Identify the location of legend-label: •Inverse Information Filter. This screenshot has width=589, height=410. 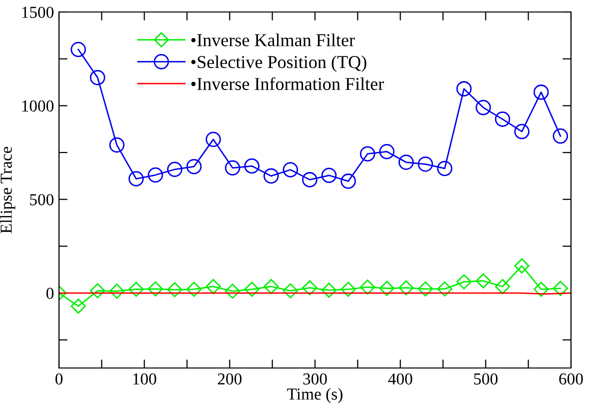
(287, 83).